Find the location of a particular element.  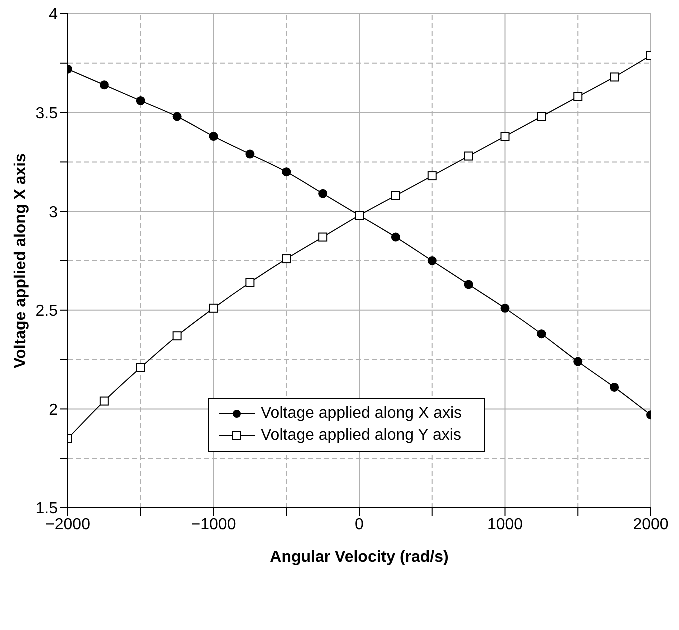

y-tick-label: 1.5 is located at coordinates (47, 509).